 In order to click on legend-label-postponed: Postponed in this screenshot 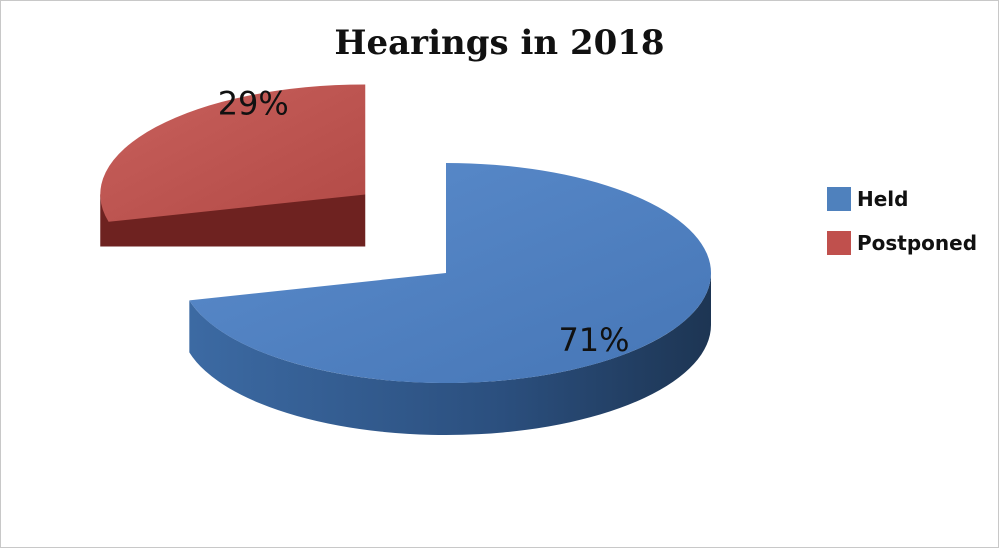, I will do `click(917, 243)`.